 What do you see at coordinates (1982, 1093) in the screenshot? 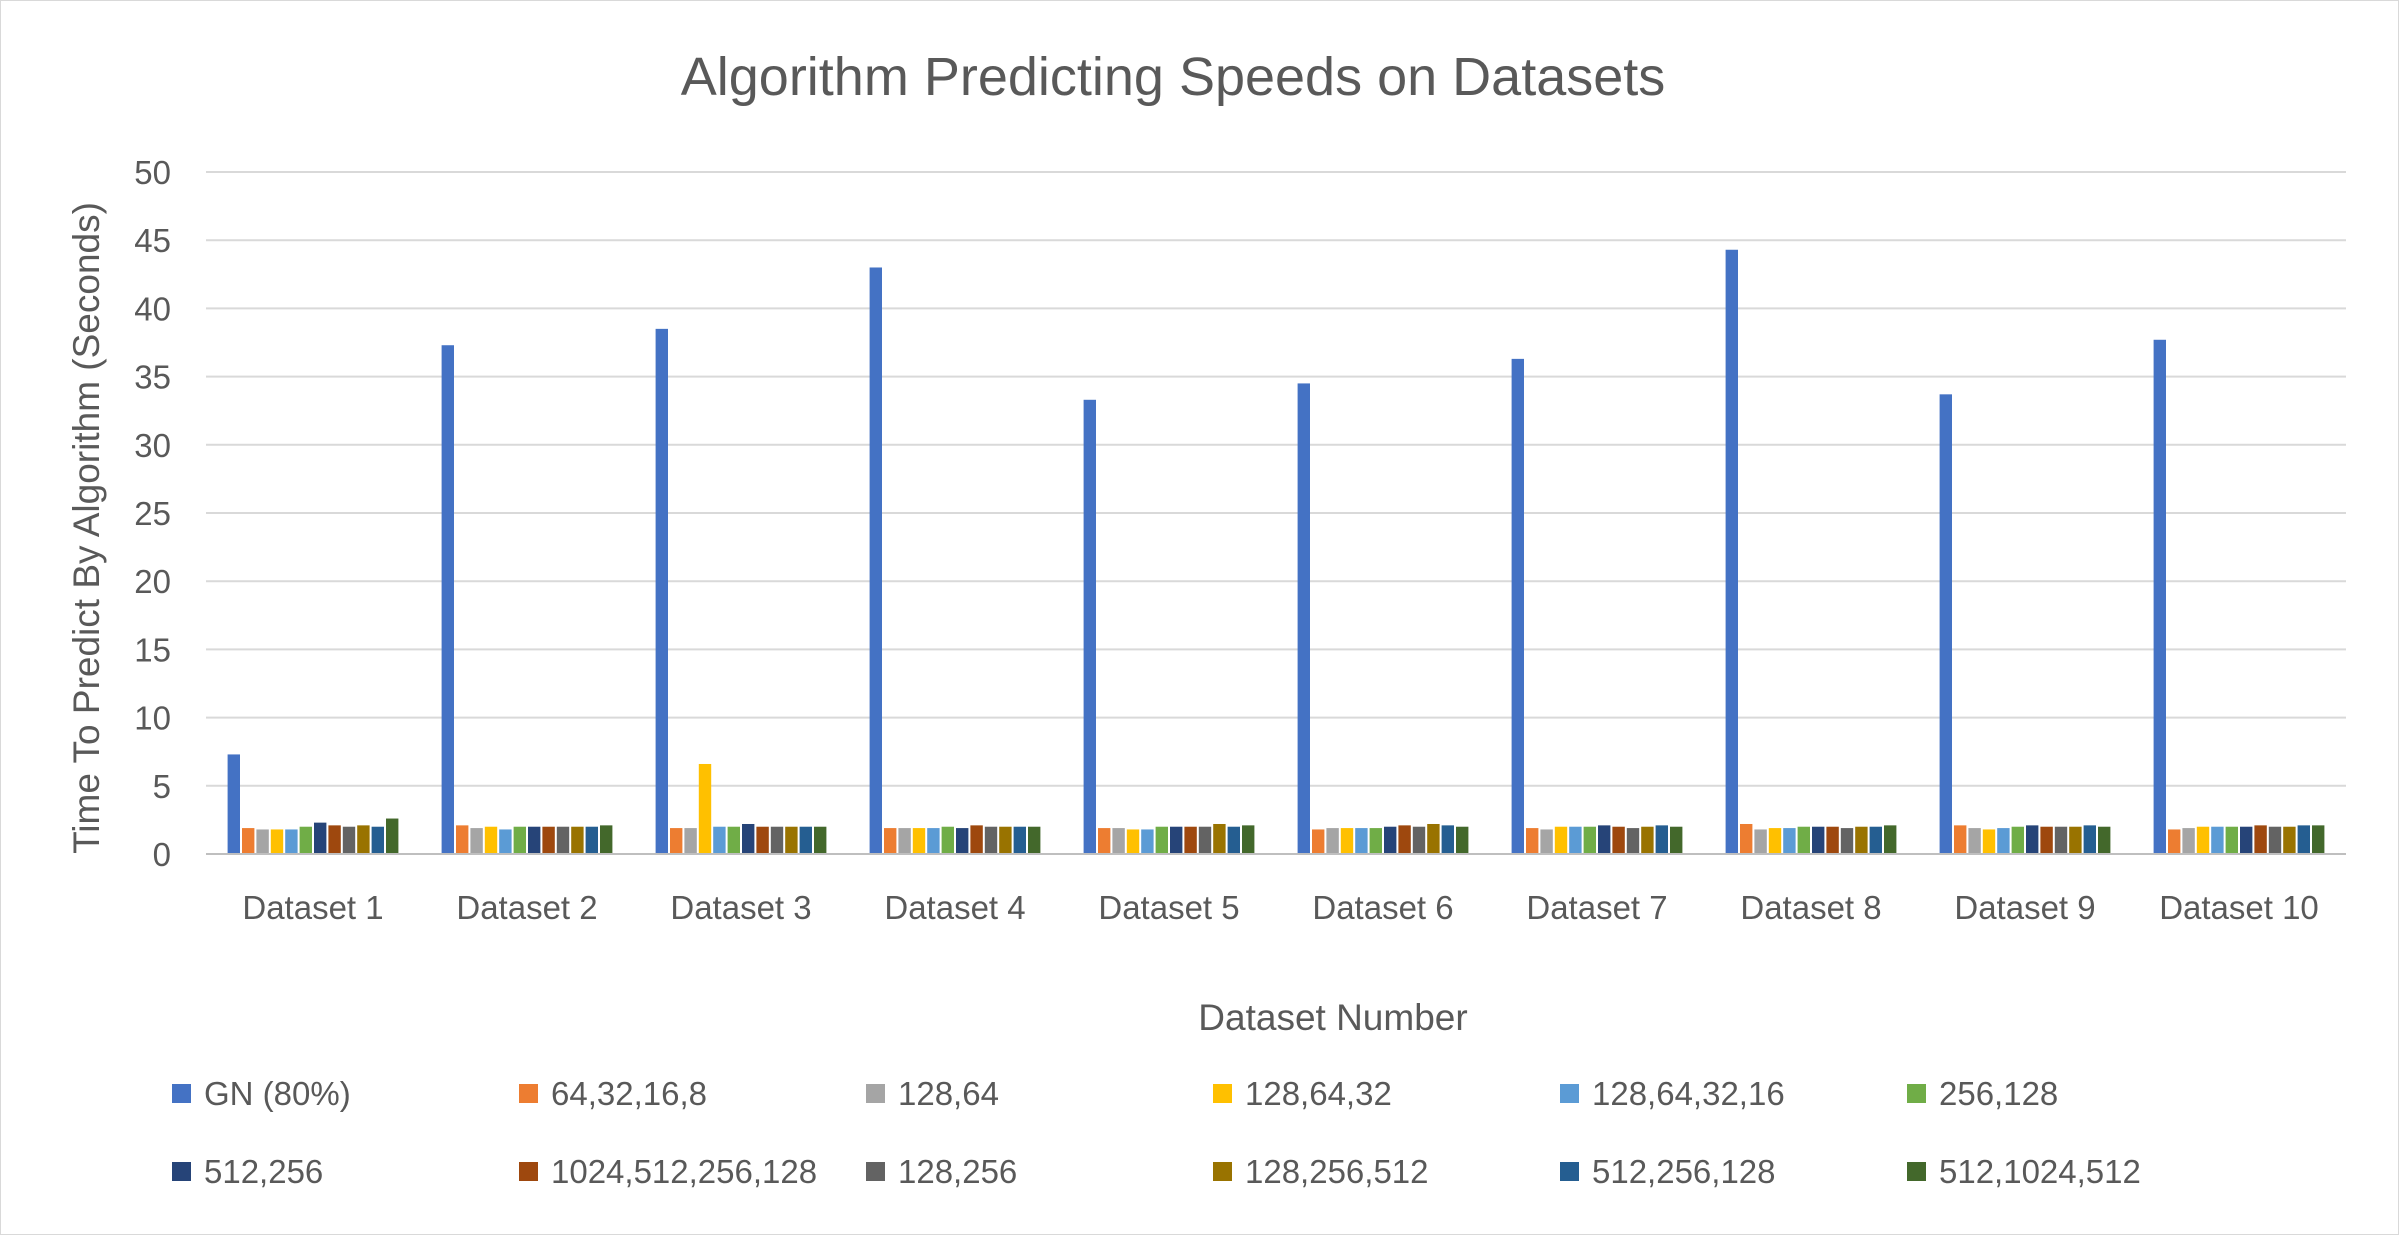
I see `legend-entry: 256,128` at bounding box center [1982, 1093].